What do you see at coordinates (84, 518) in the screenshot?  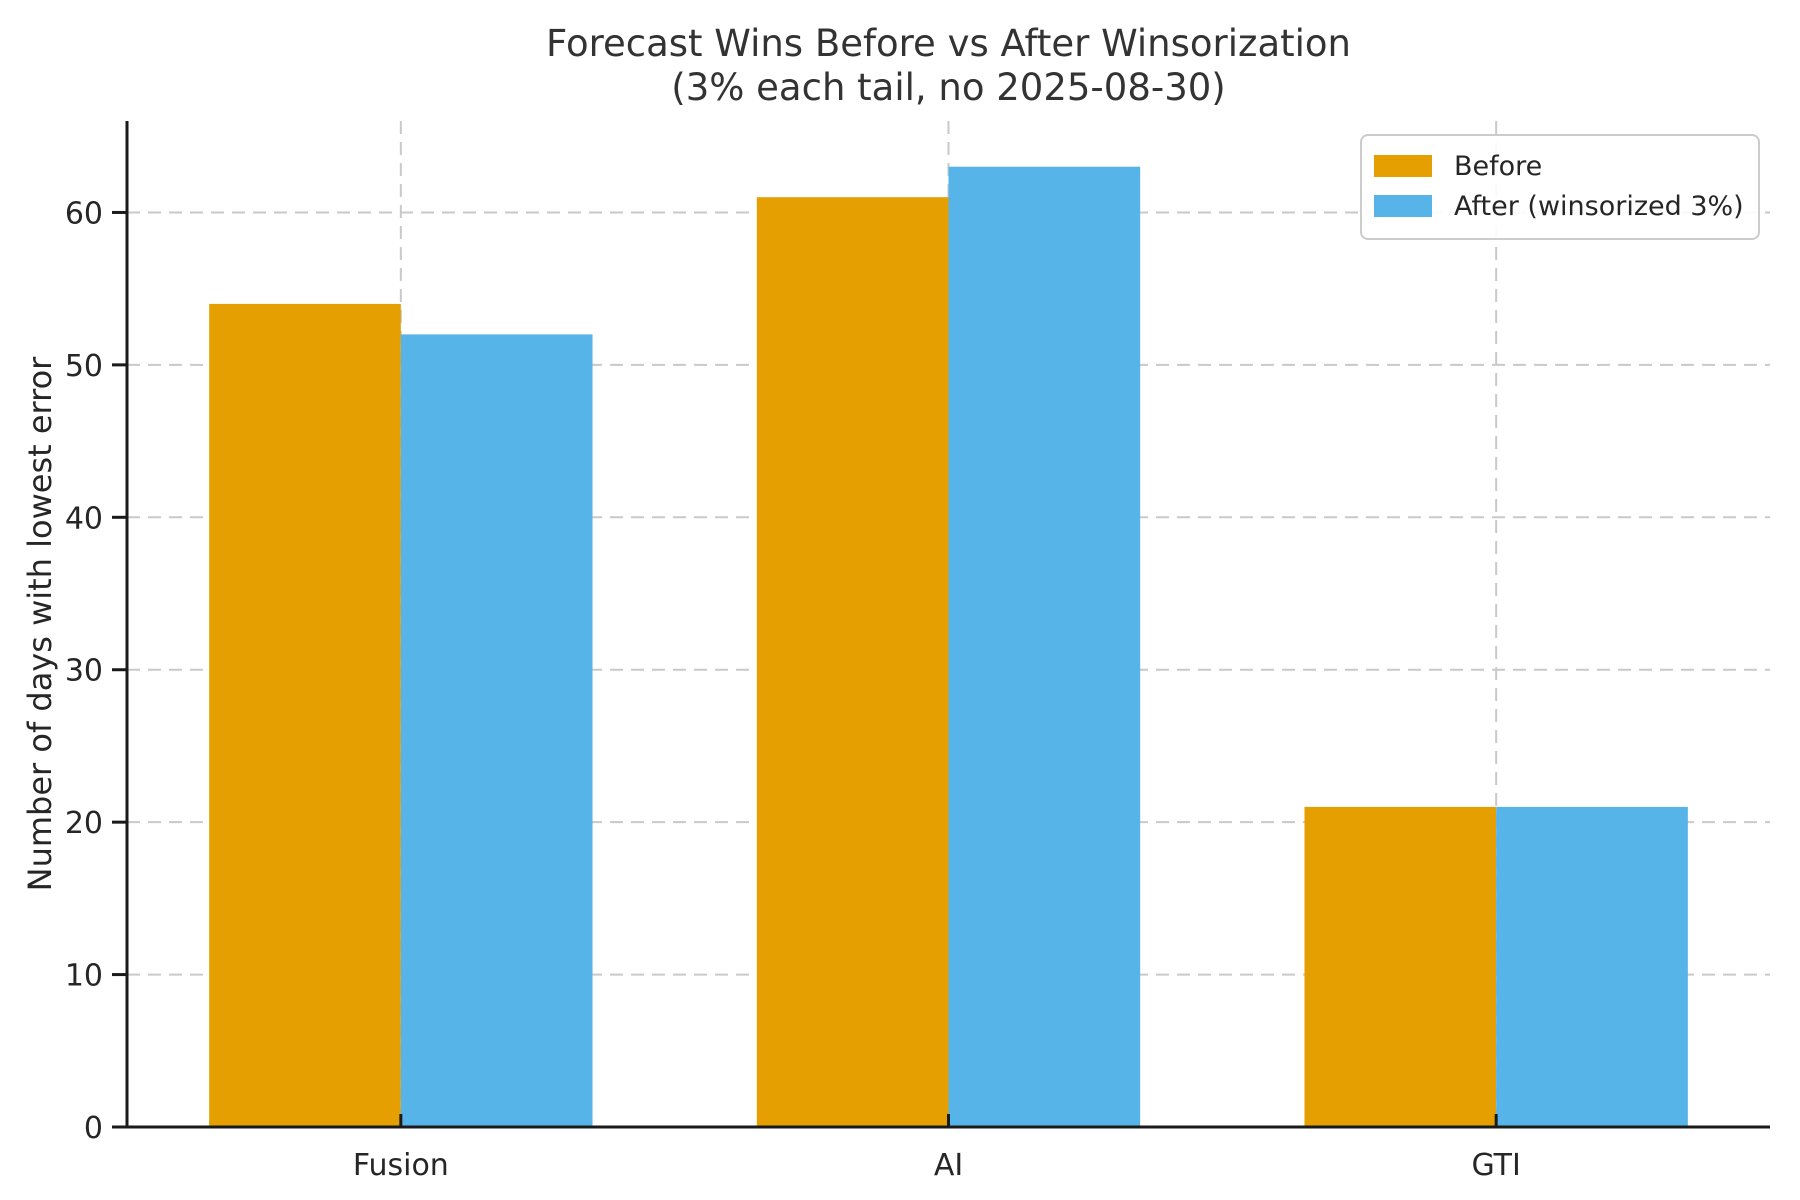 I see `y-tick-label-40: 40` at bounding box center [84, 518].